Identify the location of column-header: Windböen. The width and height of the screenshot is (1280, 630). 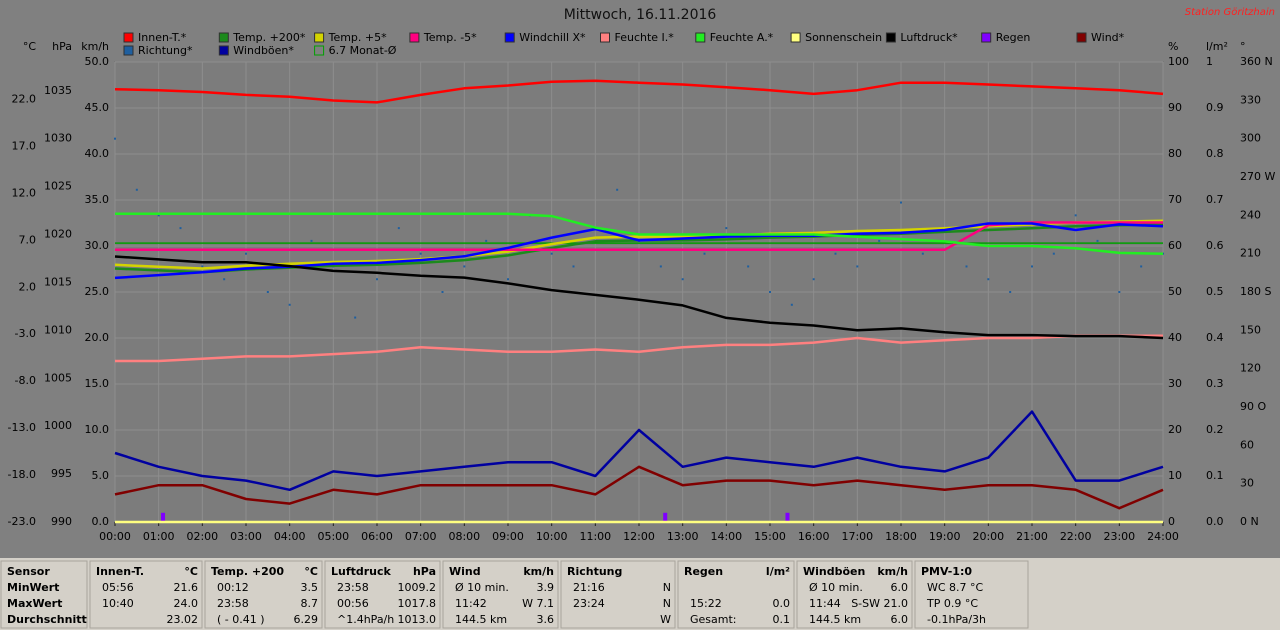
(834, 571).